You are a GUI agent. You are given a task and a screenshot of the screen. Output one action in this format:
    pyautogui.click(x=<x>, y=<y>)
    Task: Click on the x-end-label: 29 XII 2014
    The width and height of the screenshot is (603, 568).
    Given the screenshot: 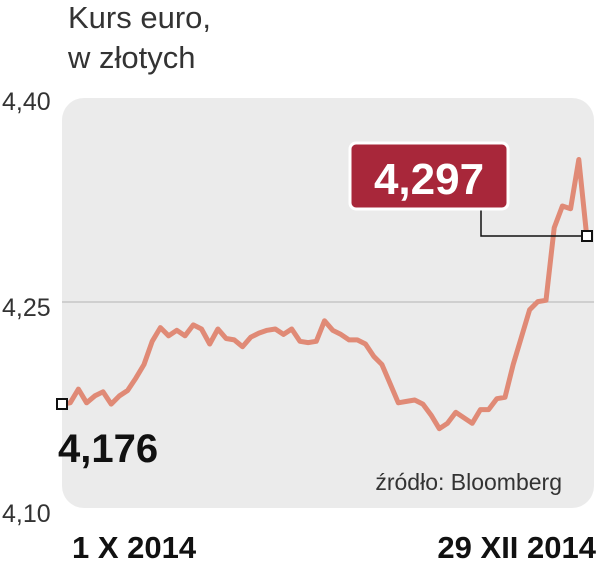 What is the action you would take?
    pyautogui.click(x=516, y=547)
    